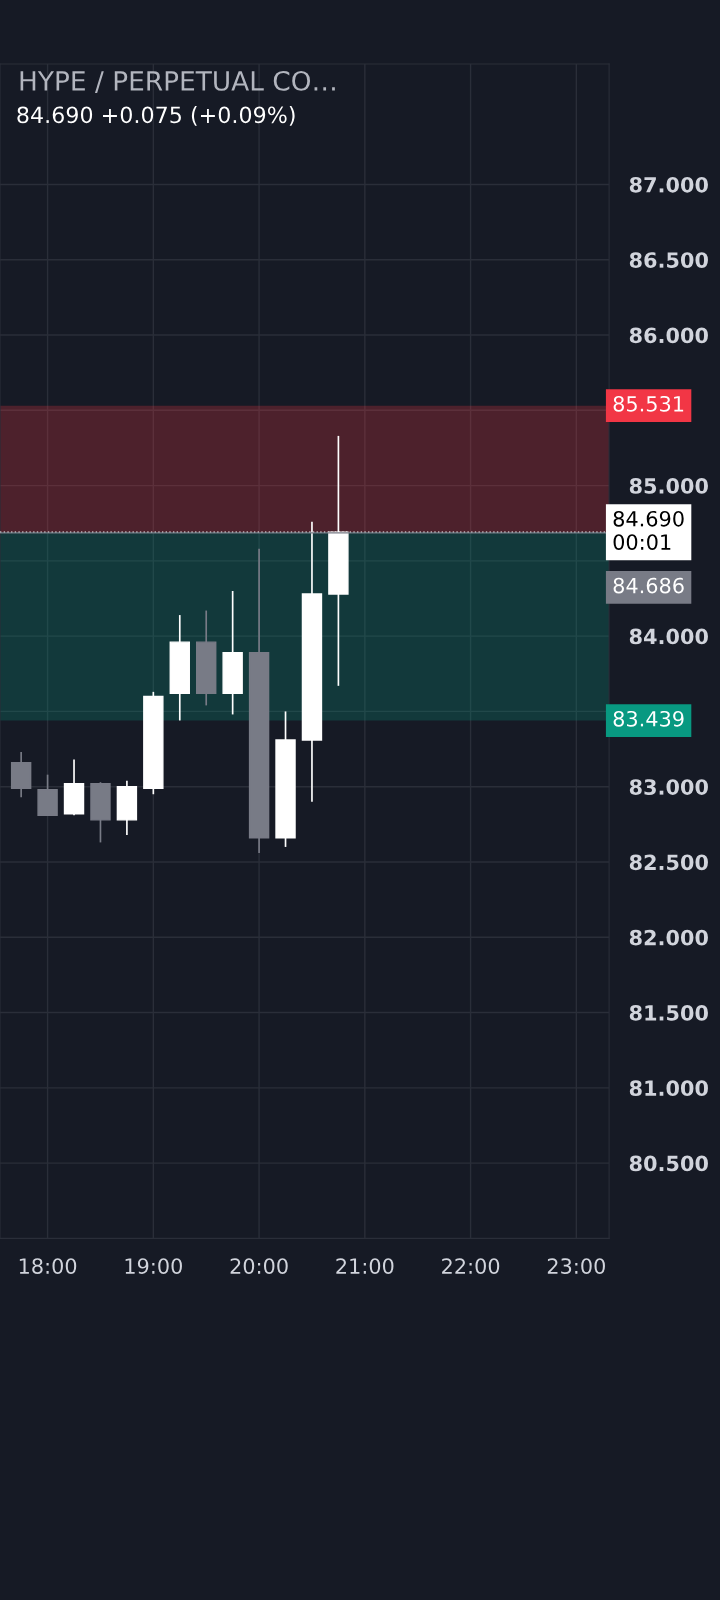 The height and width of the screenshot is (1600, 720). Describe the element at coordinates (471, 1266) in the screenshot. I see `x-tick-label: 22:00` at that location.